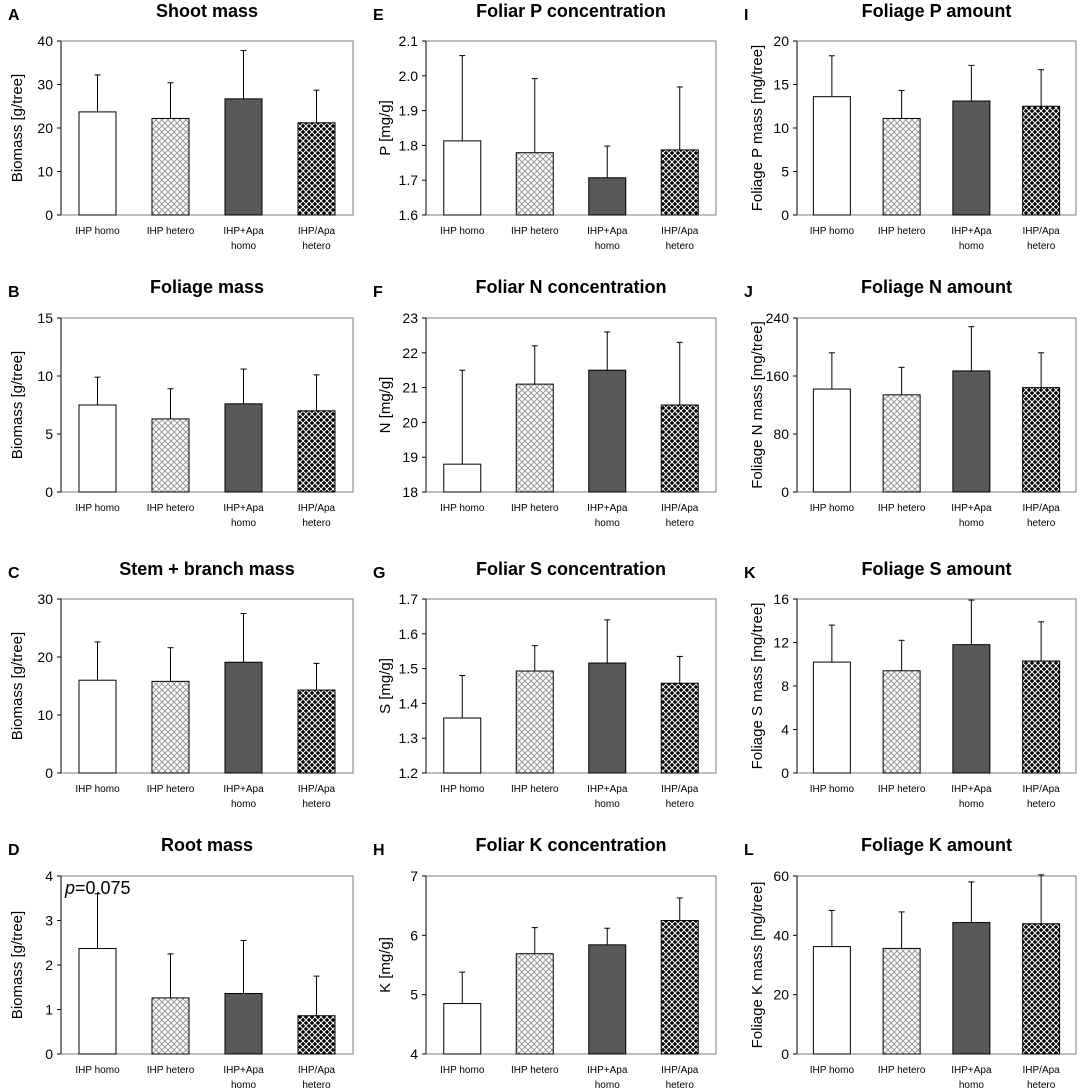  Describe the element at coordinates (937, 11) in the screenshot. I see `chart-title: Foliage P amount` at that location.